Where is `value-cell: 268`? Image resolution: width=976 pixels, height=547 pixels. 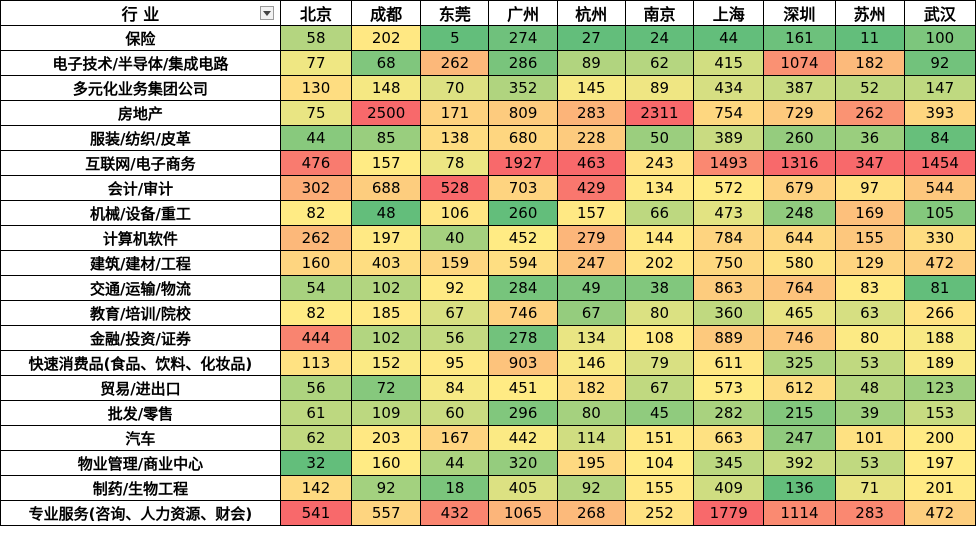 value-cell: 268 is located at coordinates (591, 513).